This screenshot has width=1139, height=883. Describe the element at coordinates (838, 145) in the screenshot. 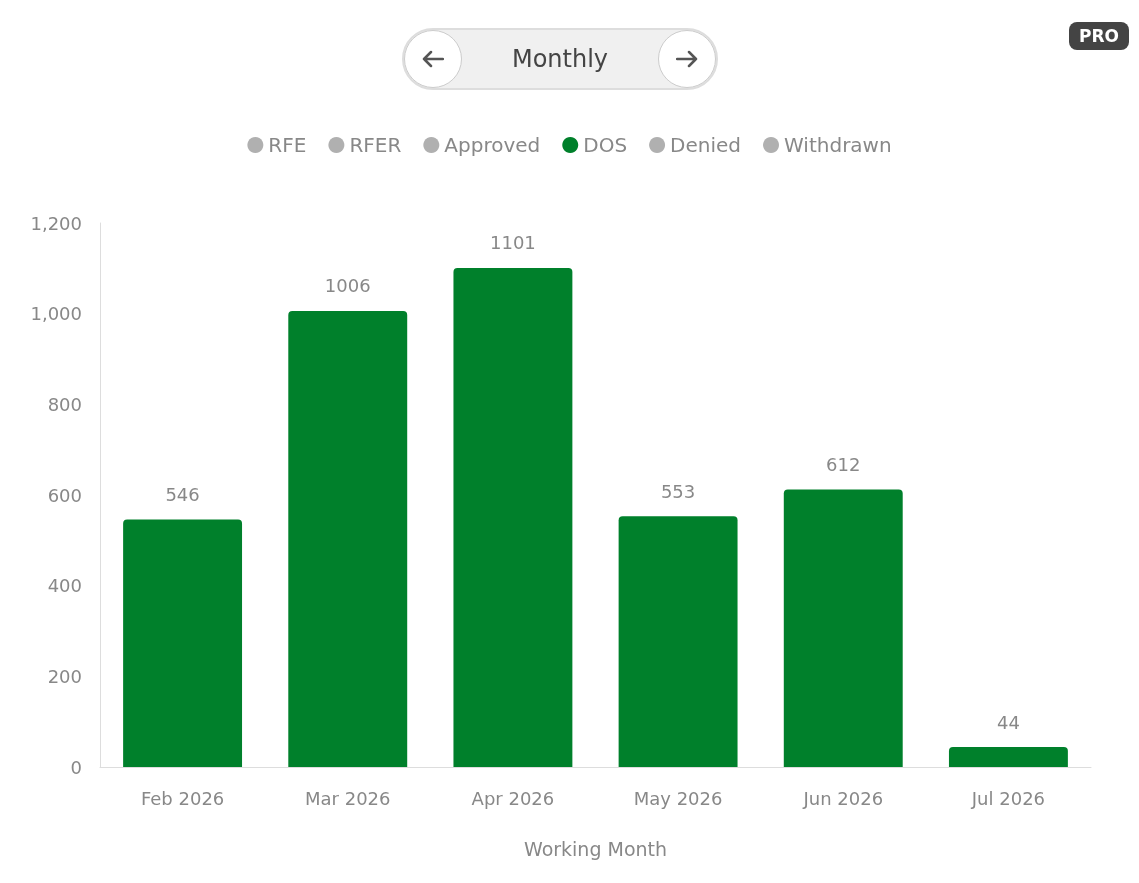

I see `legend-label: Withdrawn` at that location.